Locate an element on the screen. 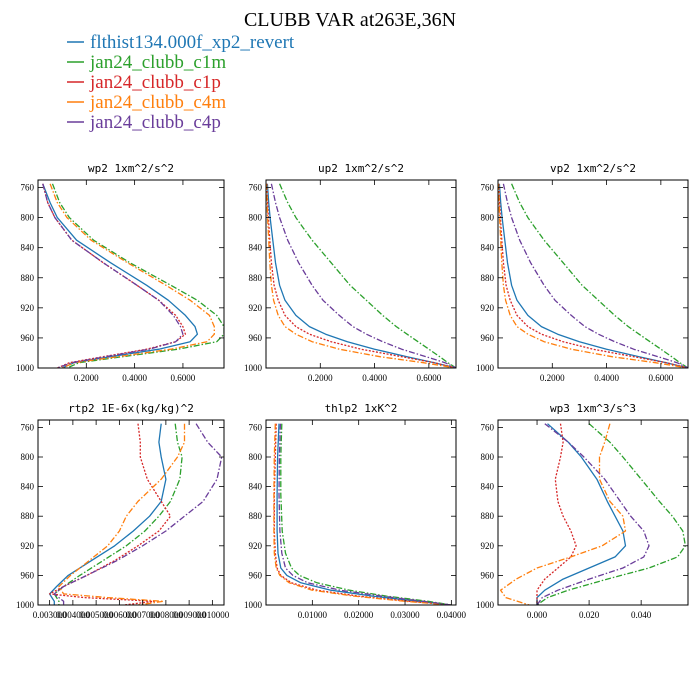  legend-entry: jan24_clubb_c1m is located at coordinates (146, 62).